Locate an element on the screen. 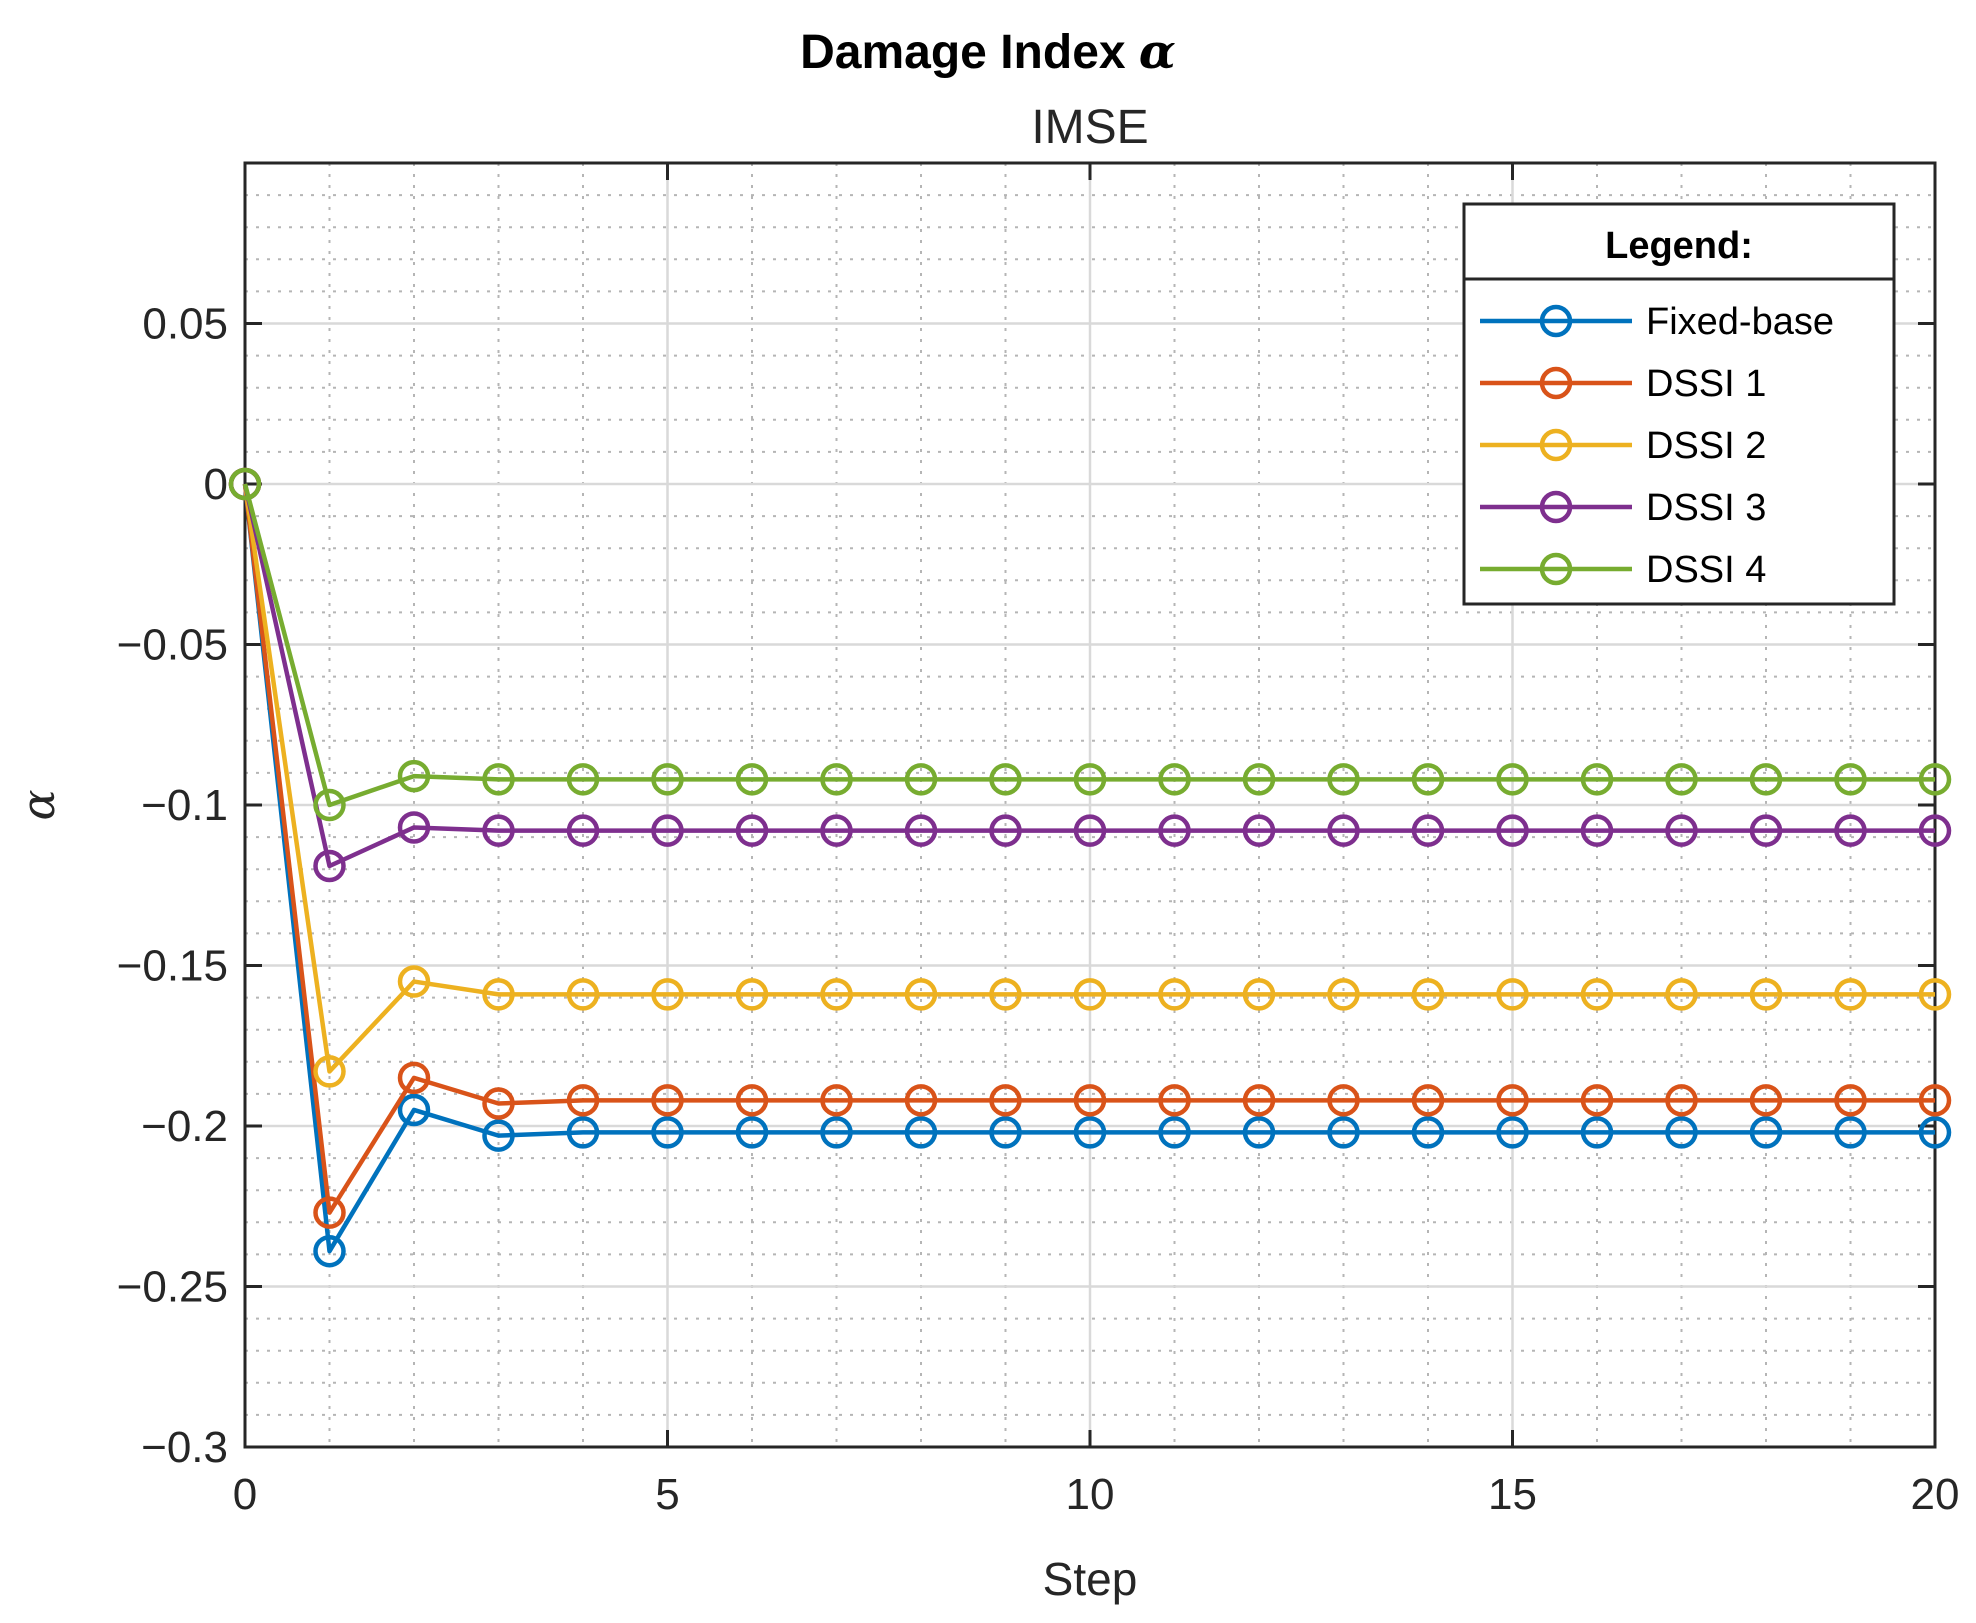  x-tick-label: 0 is located at coordinates (245, 1494).